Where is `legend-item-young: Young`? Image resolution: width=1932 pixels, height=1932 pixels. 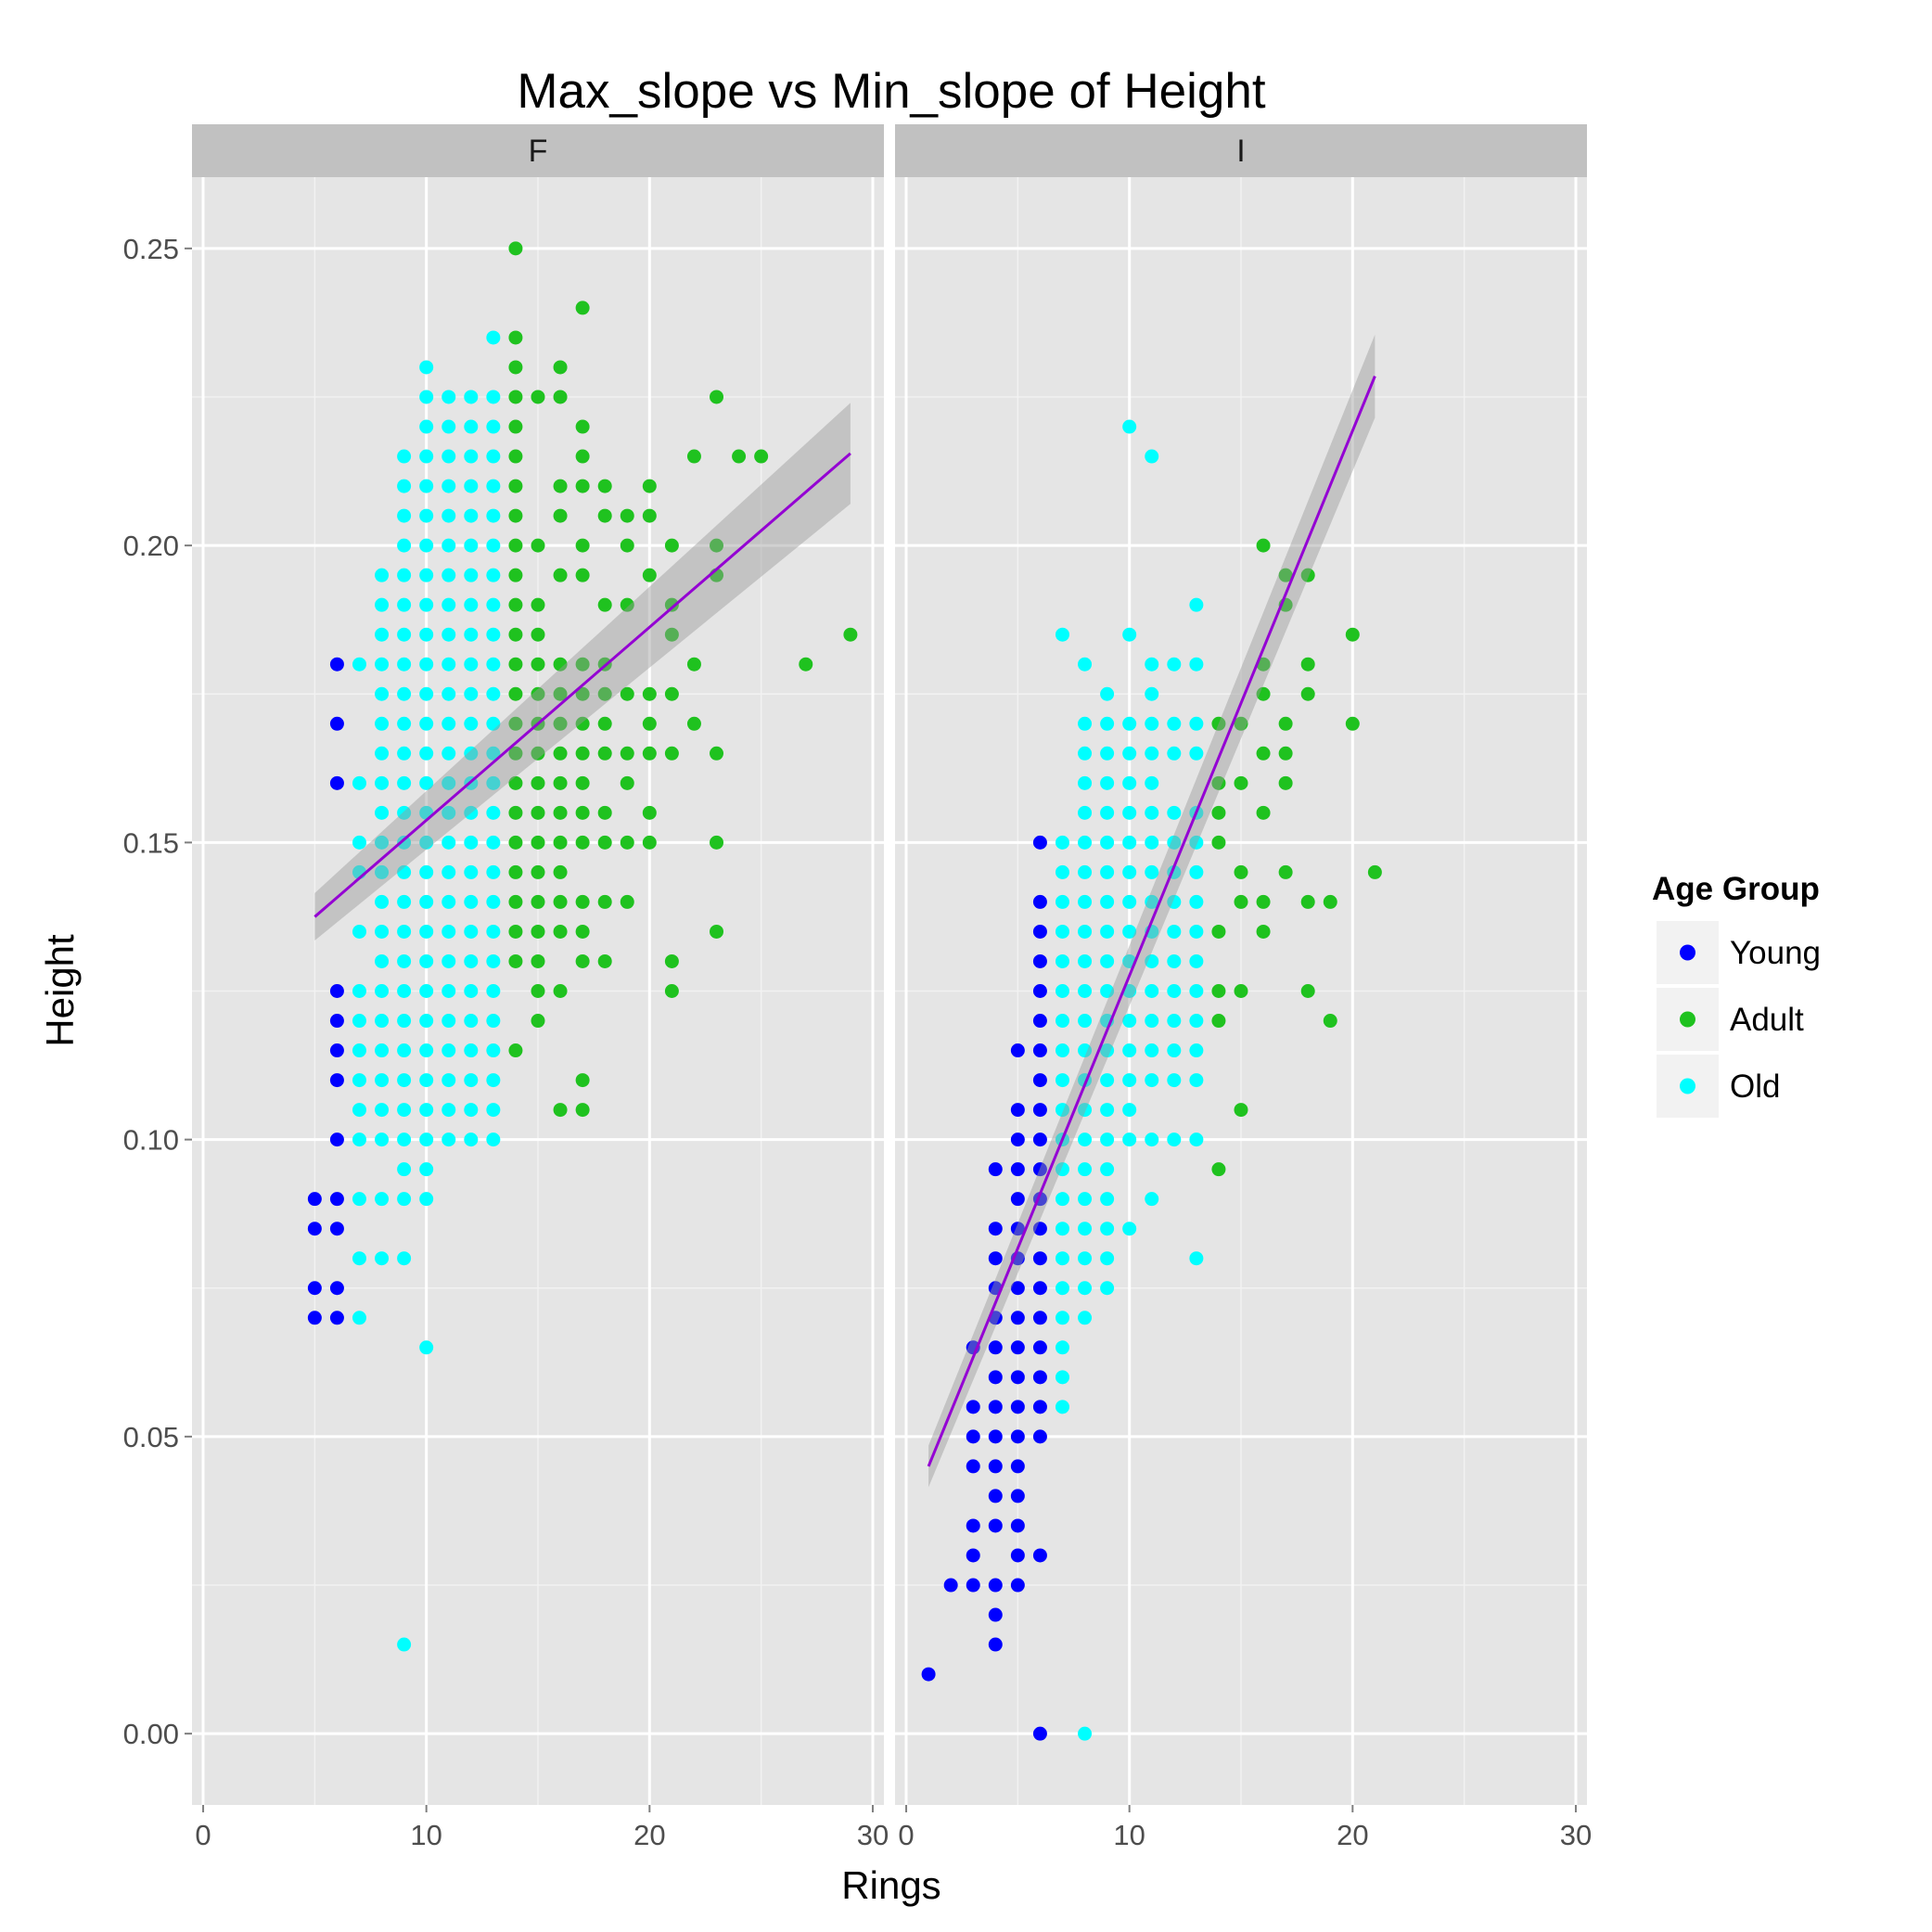
legend-item-young: Young is located at coordinates (1739, 952).